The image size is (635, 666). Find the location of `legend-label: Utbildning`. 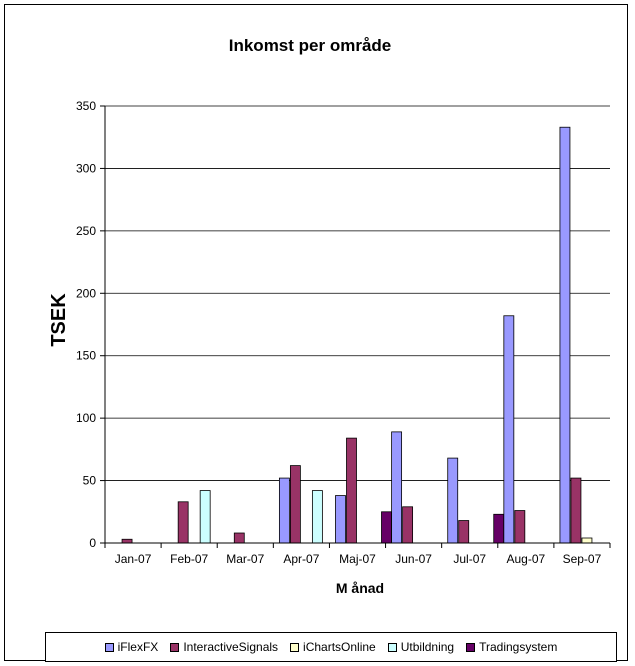

legend-label: Utbildning is located at coordinates (427, 647).